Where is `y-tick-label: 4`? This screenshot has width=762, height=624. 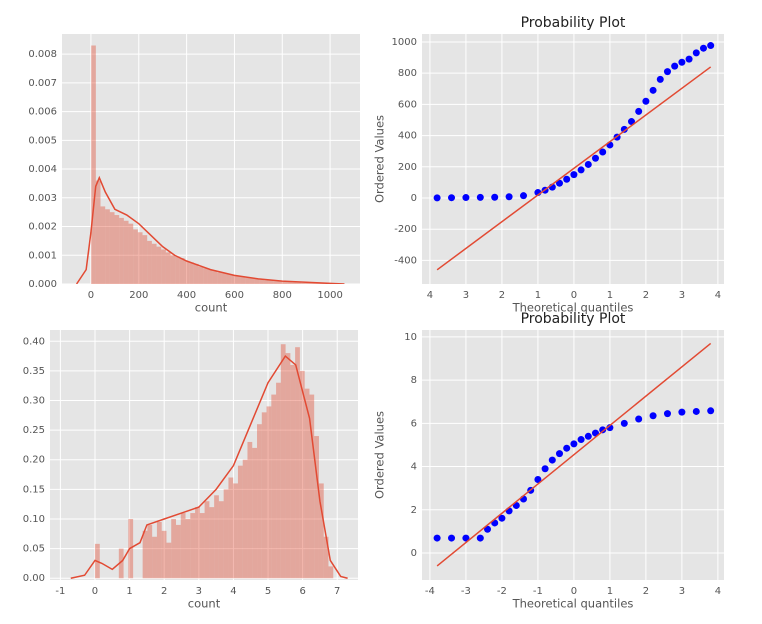
y-tick-label: 4 is located at coordinates (414, 467).